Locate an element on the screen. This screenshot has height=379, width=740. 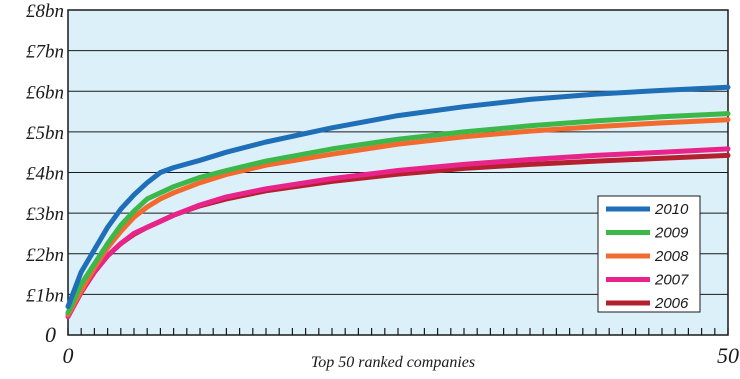
y-tick-labels: 0 £1bn £2bn £3bn £4bn £5bn £6bn £7bn £8bn is located at coordinates (45, 174).